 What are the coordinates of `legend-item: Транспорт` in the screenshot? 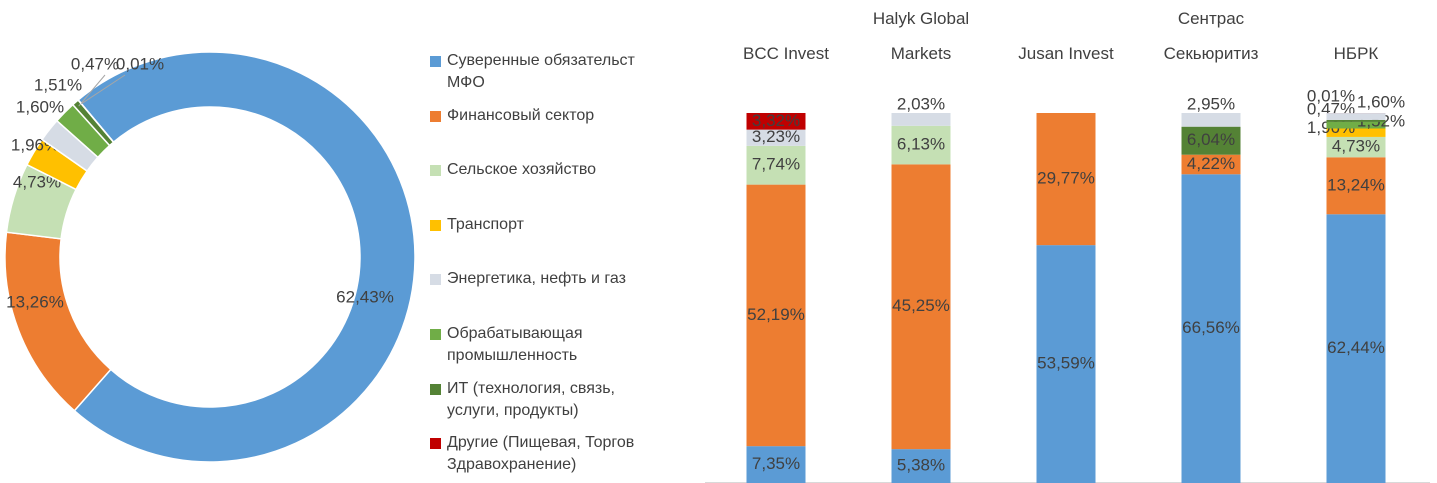 It's located at (548, 241).